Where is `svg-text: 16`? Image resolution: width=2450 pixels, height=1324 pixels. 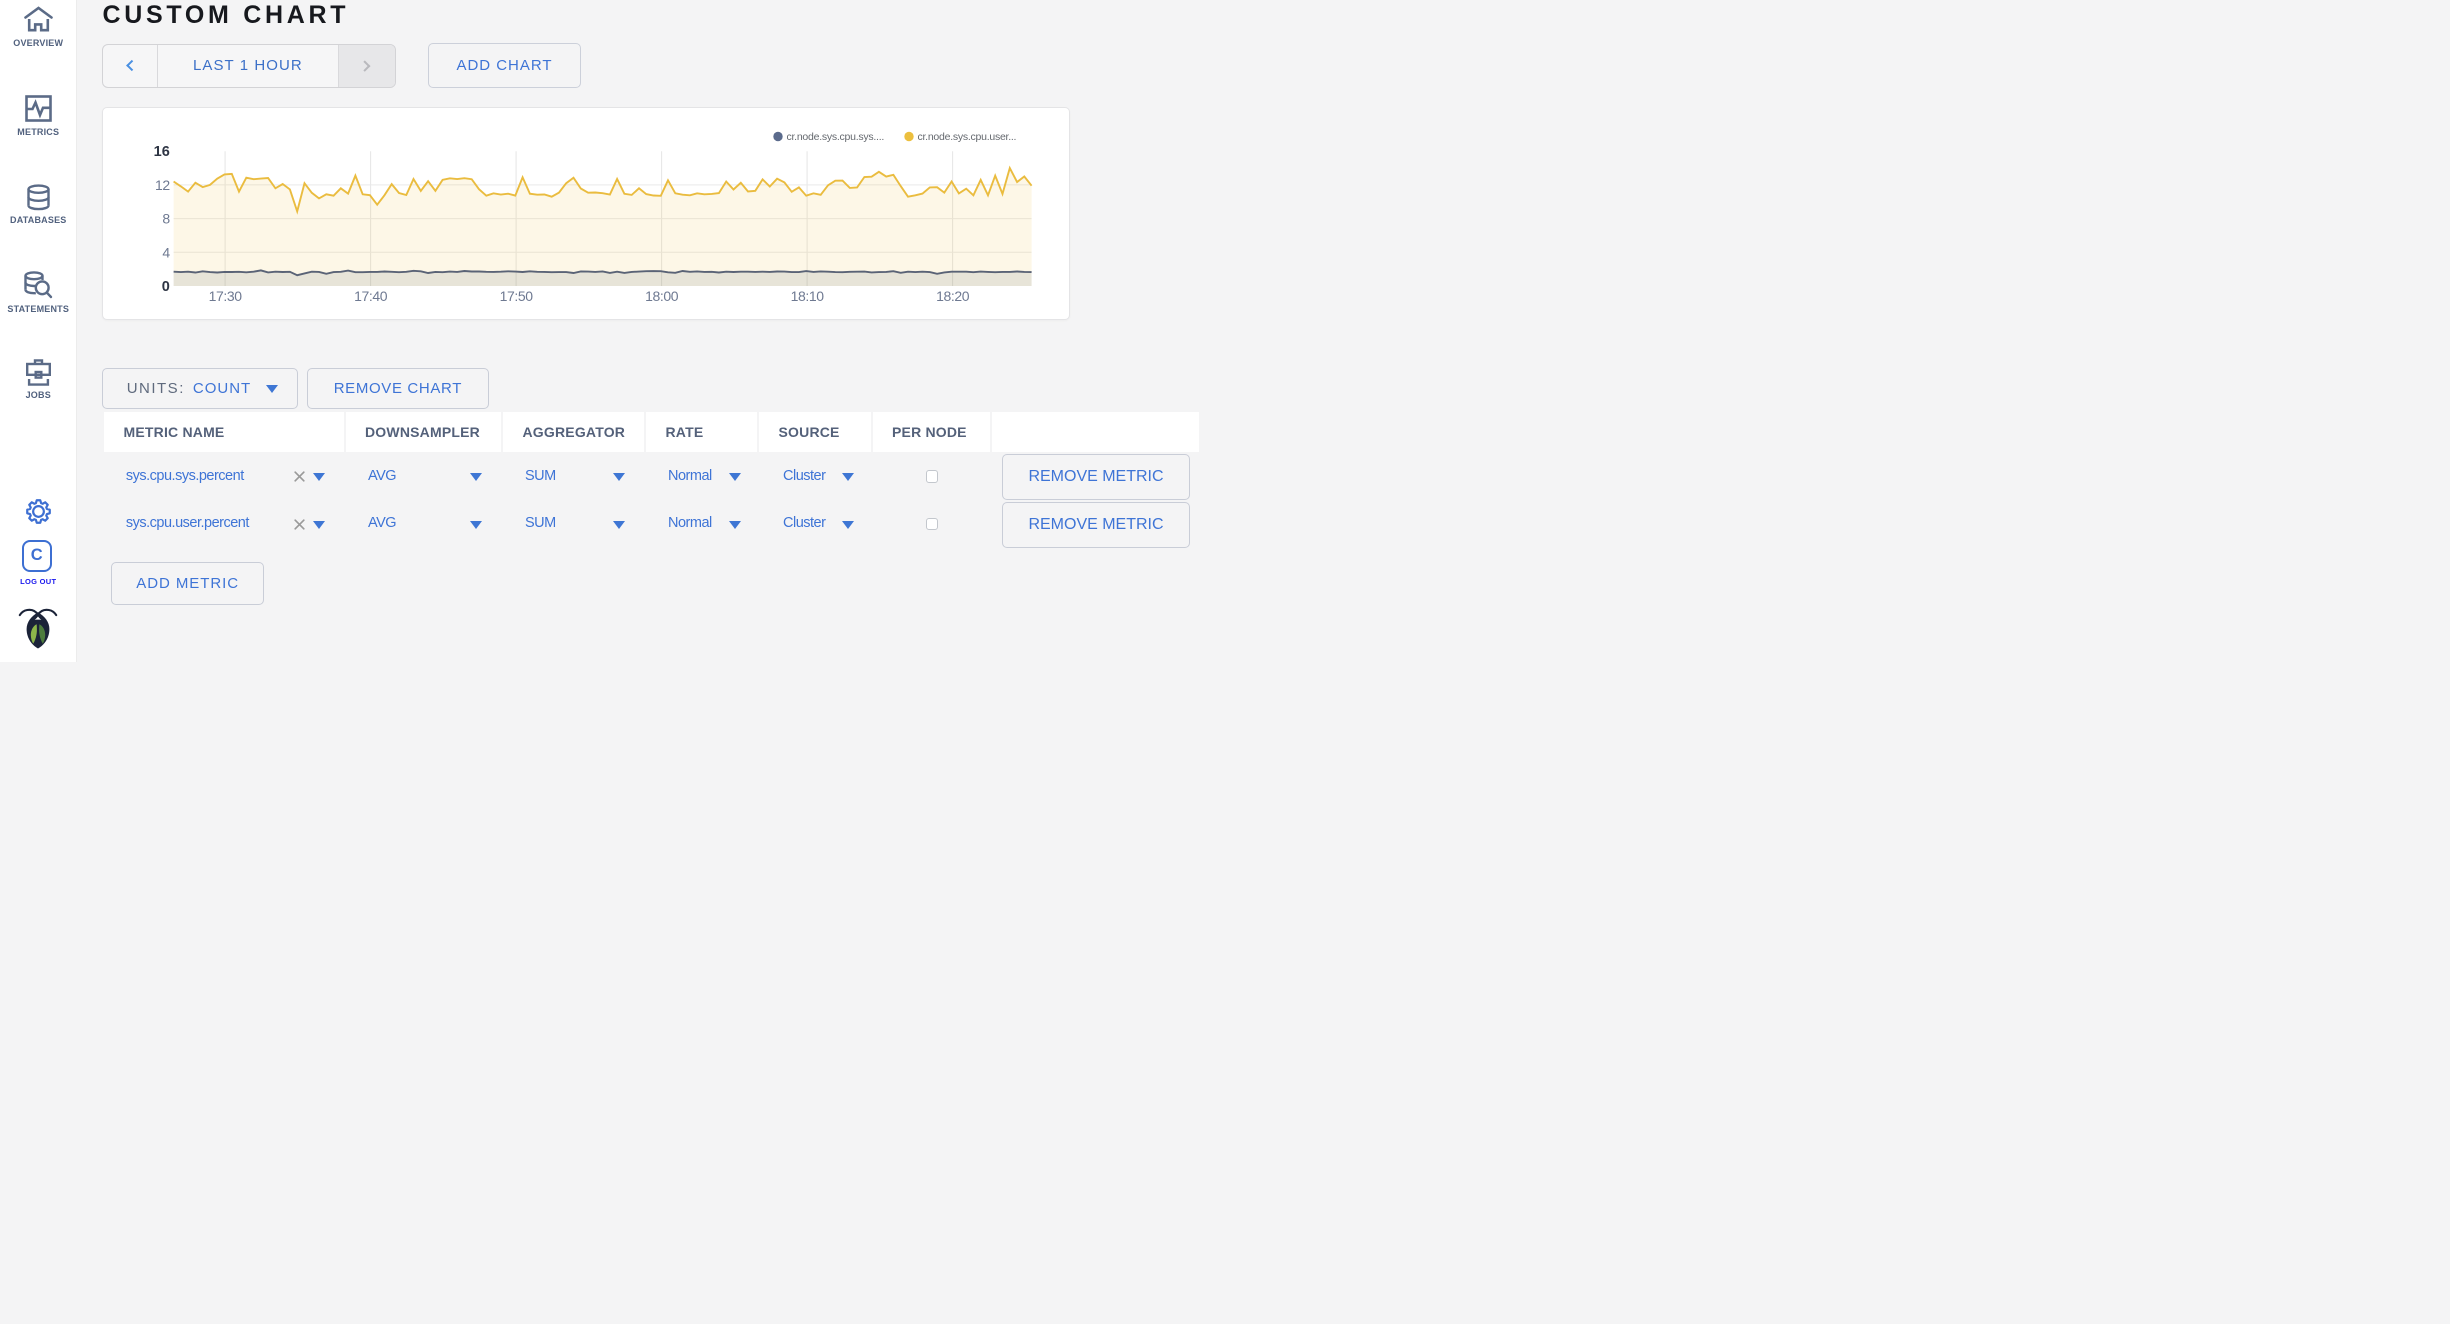 svg-text: 16 is located at coordinates (162, 152).